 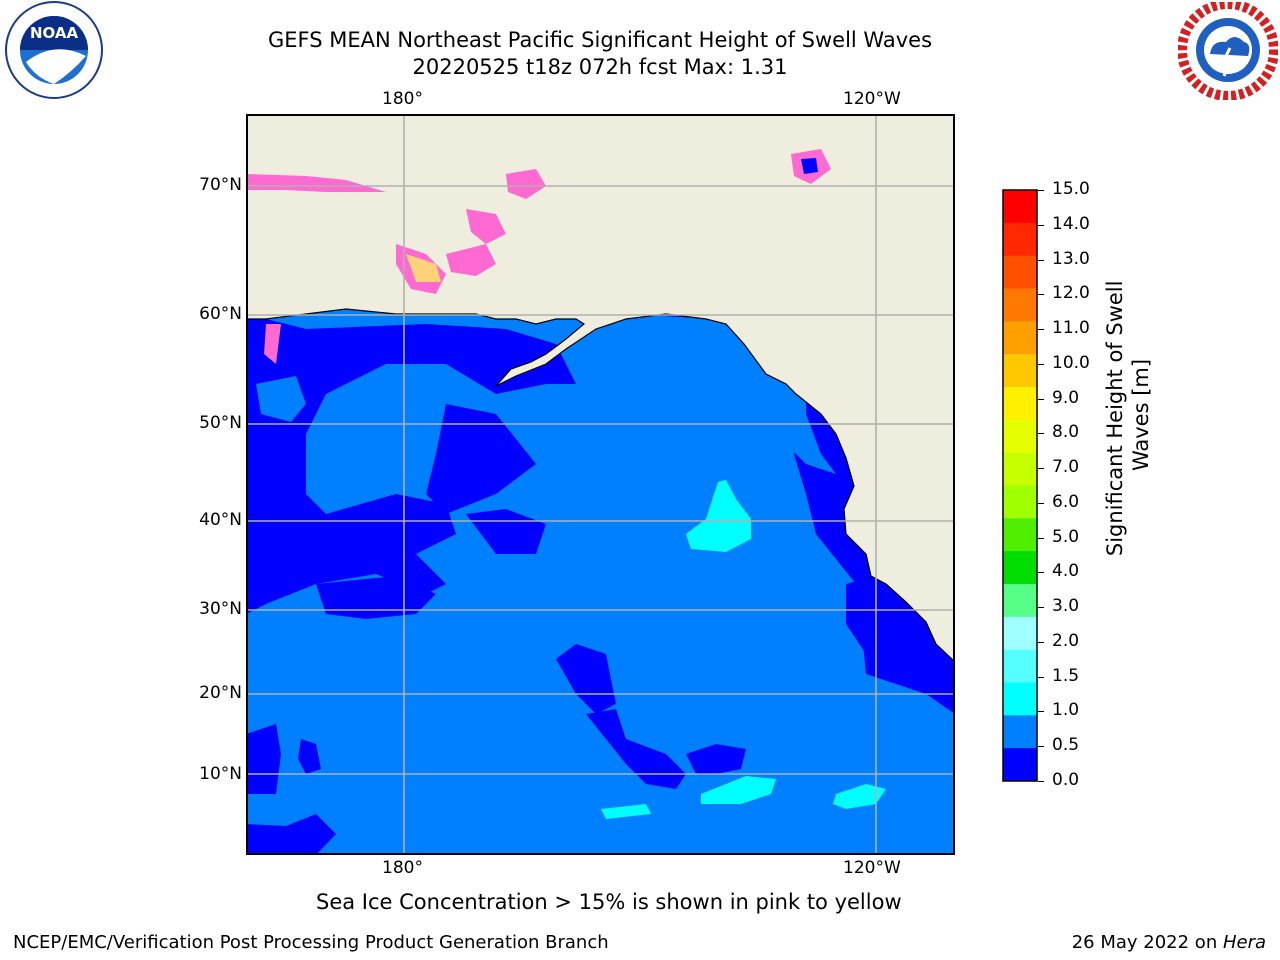 I want to click on colorbar-frame, so click(x=1020, y=485).